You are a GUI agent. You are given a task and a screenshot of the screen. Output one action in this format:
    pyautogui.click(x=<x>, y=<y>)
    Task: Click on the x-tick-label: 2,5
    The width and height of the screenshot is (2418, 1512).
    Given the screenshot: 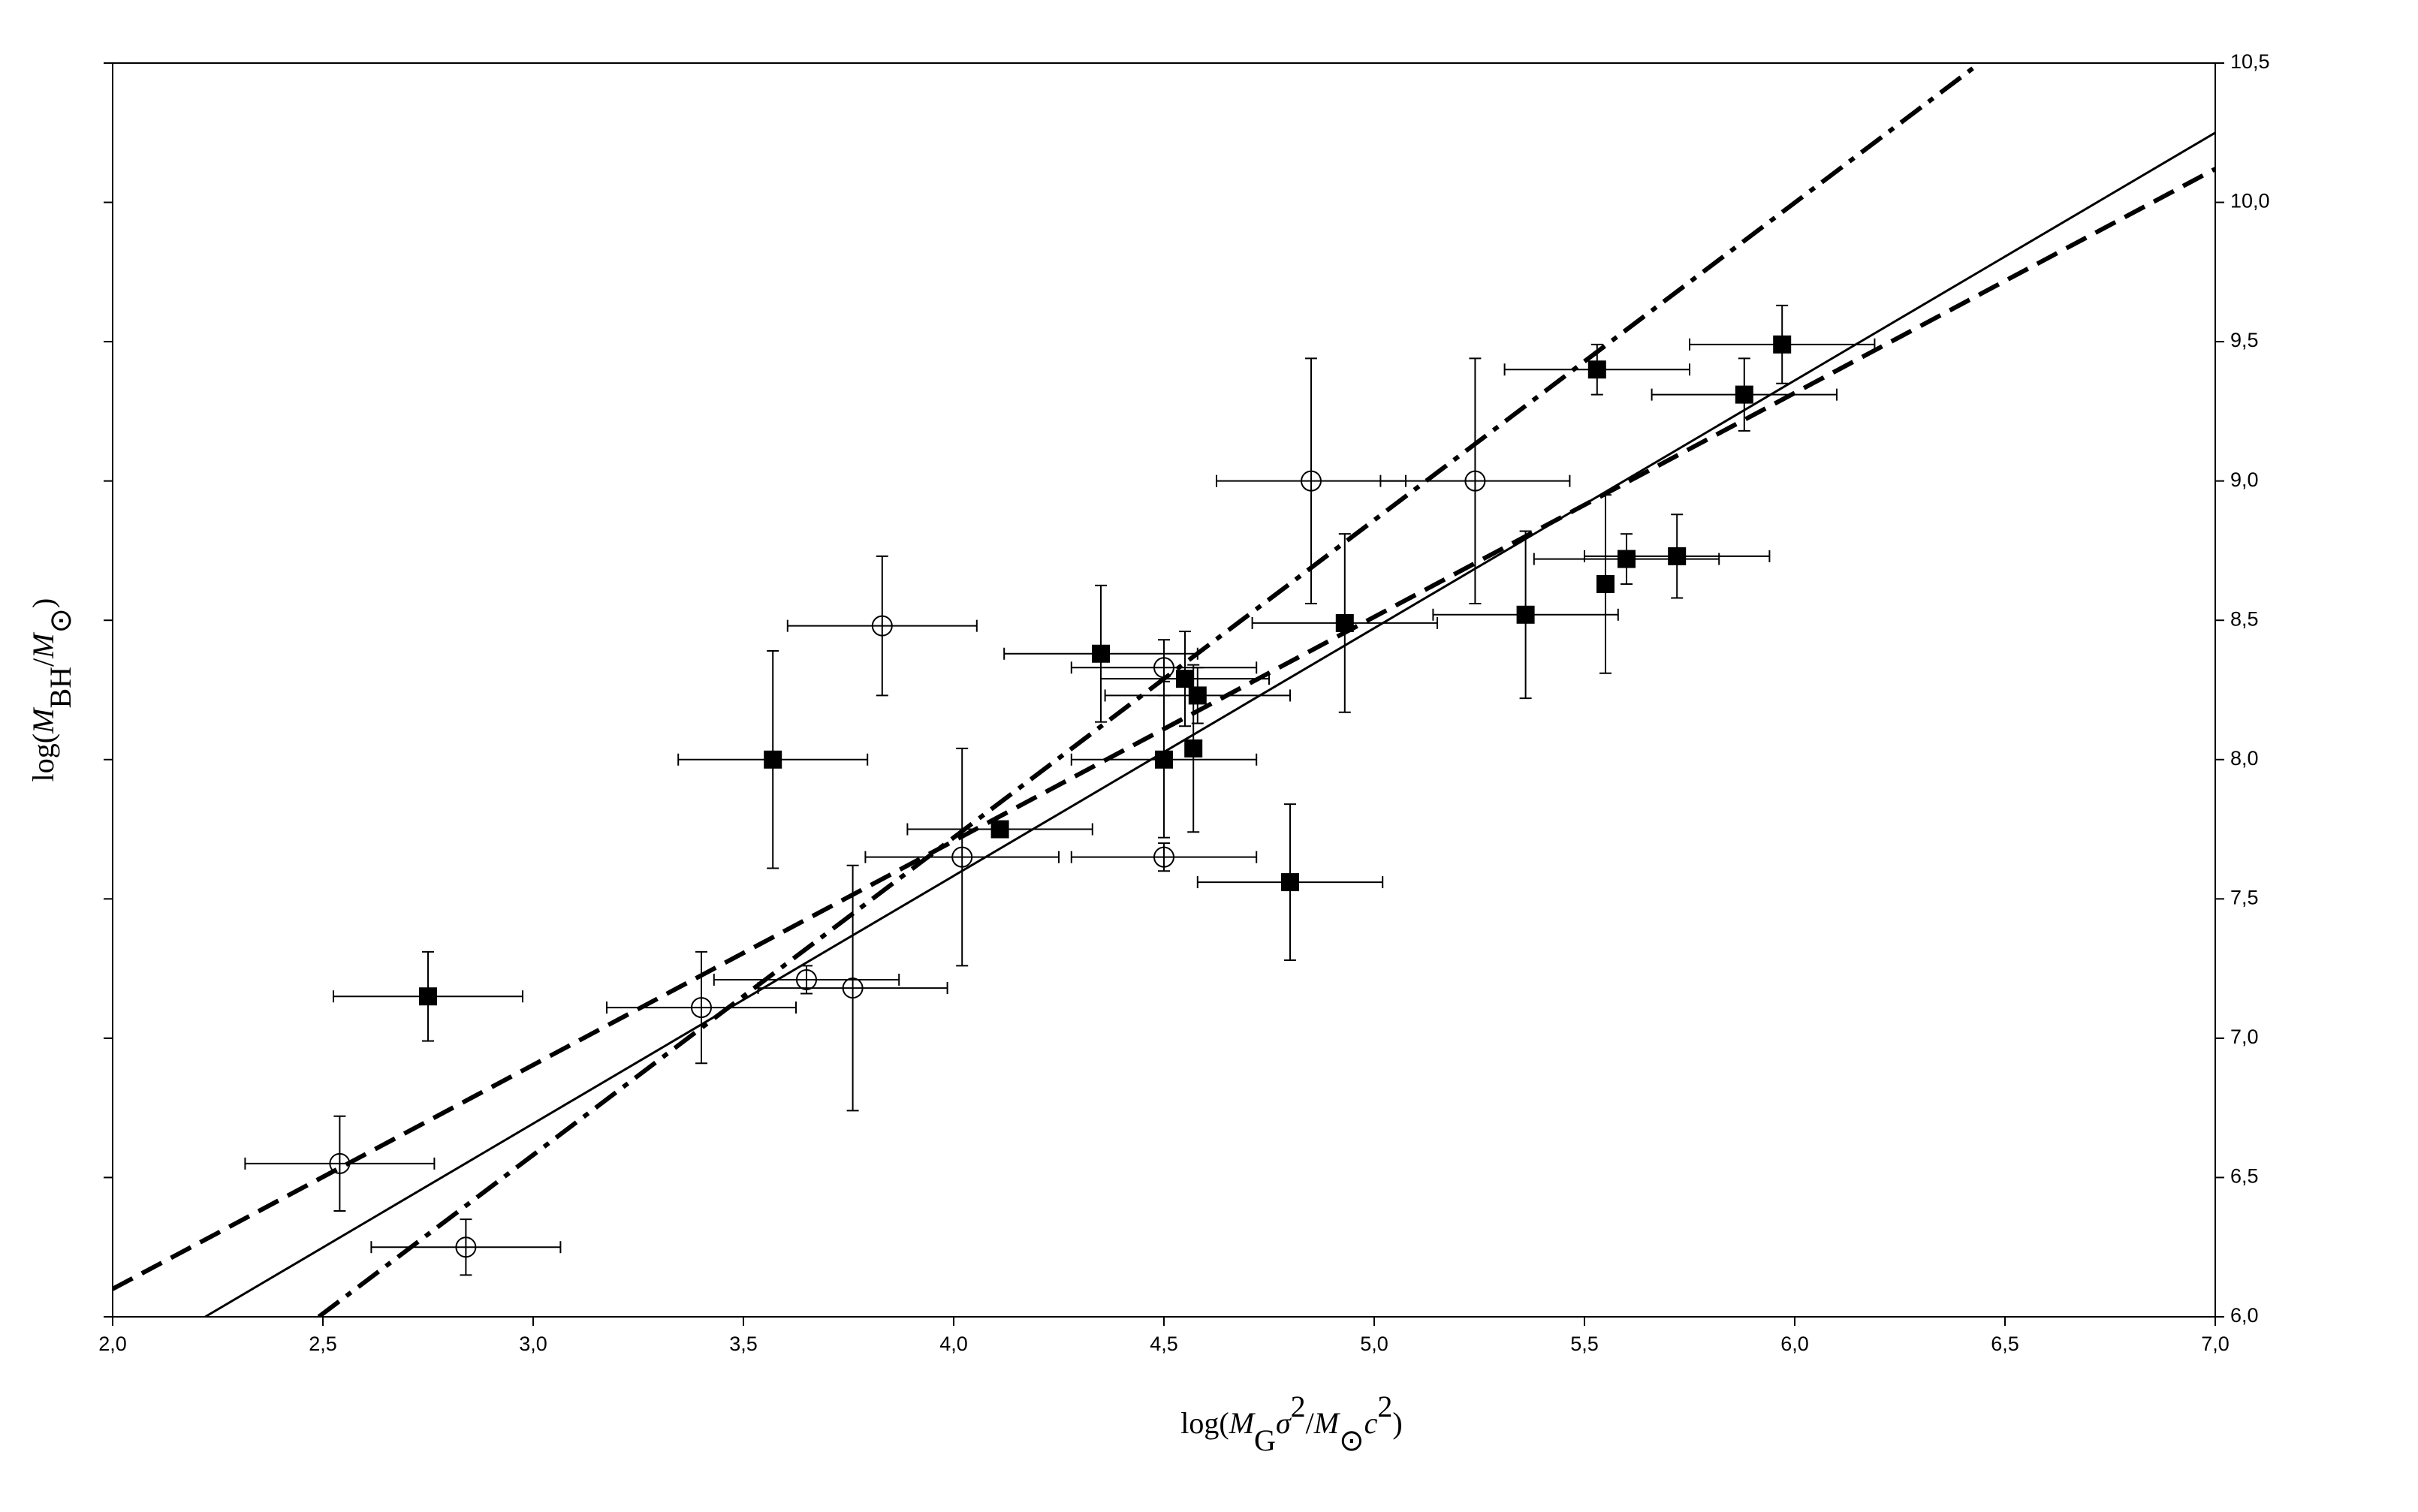 What is the action you would take?
    pyautogui.click(x=323, y=1344)
    